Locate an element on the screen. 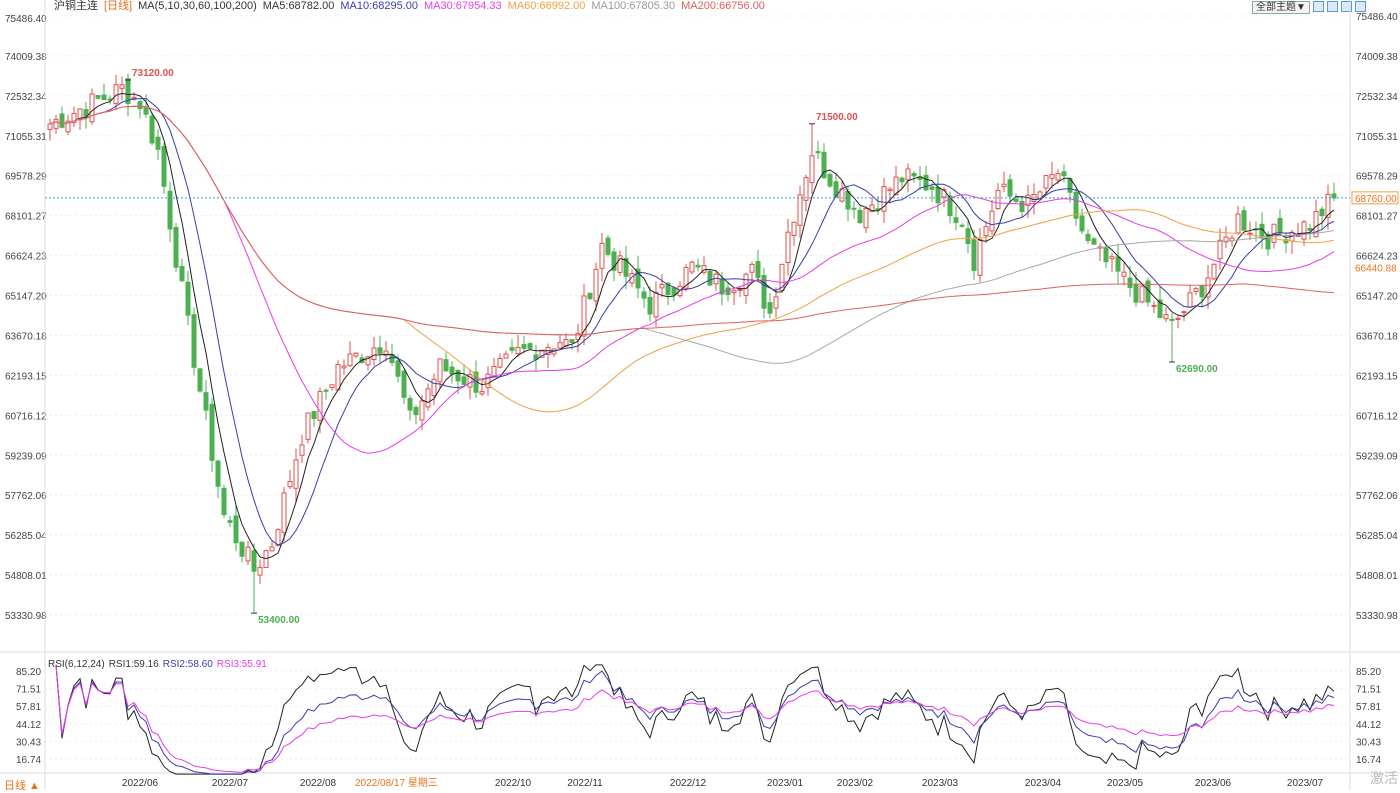 This screenshot has width=1400, height=793. right-axis-label: 75486.40 is located at coordinates (1377, 17).